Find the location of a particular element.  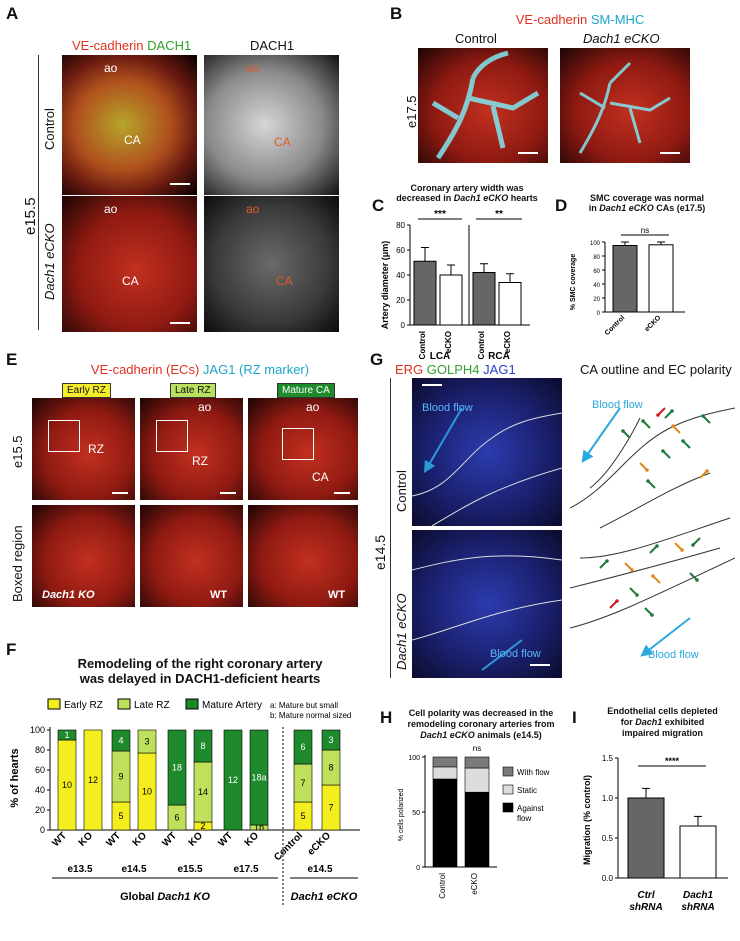

panel-e-late-image: RZ ao is located at coordinates (191, 449).